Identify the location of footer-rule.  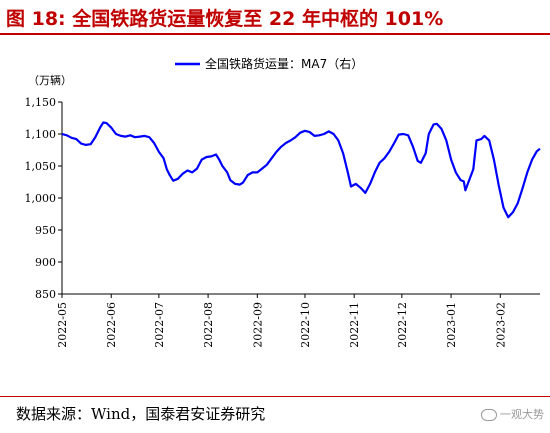
(275, 396).